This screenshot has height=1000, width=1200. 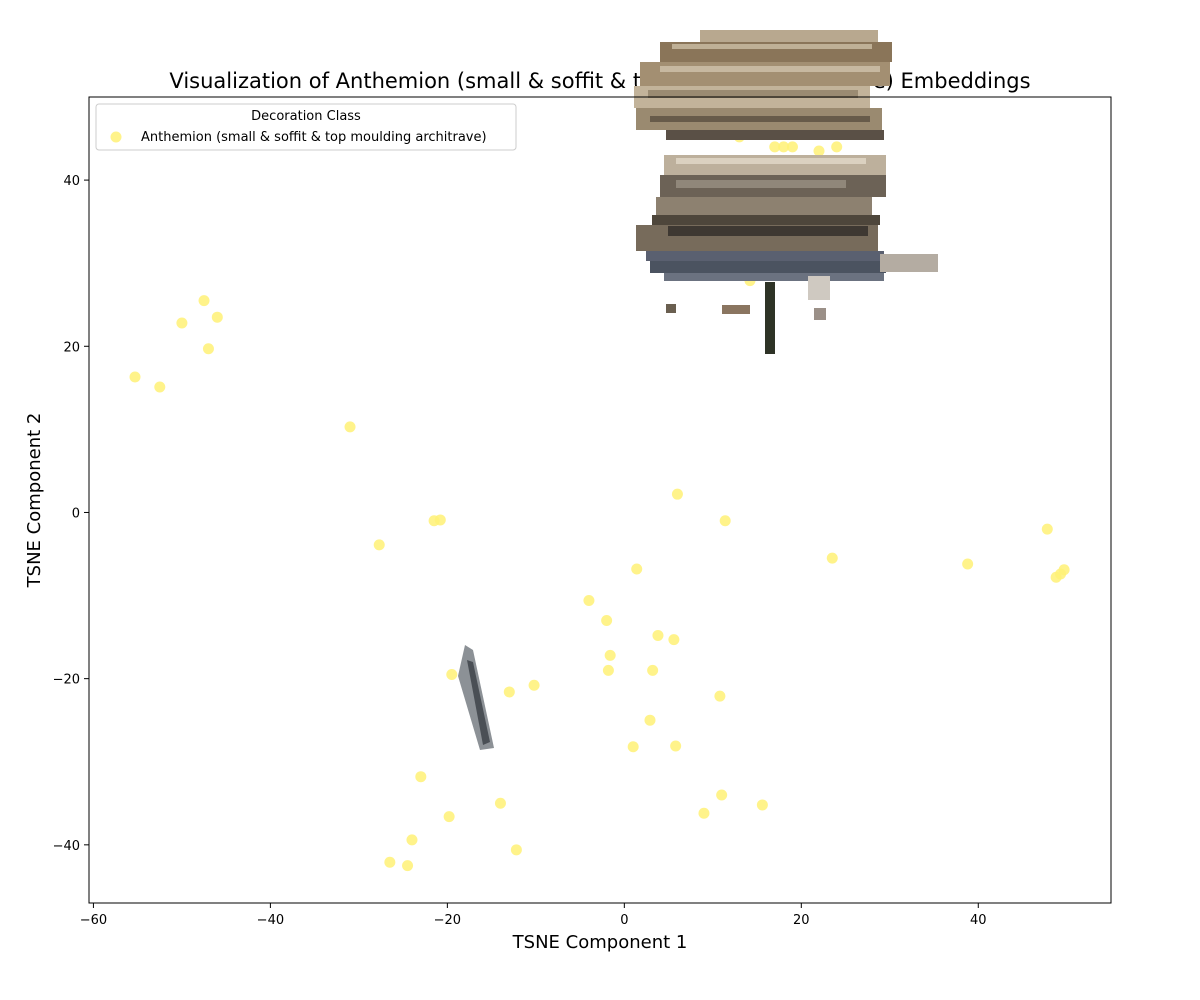 What do you see at coordinates (447, 920) in the screenshot?
I see `x-tick-label: −20` at bounding box center [447, 920].